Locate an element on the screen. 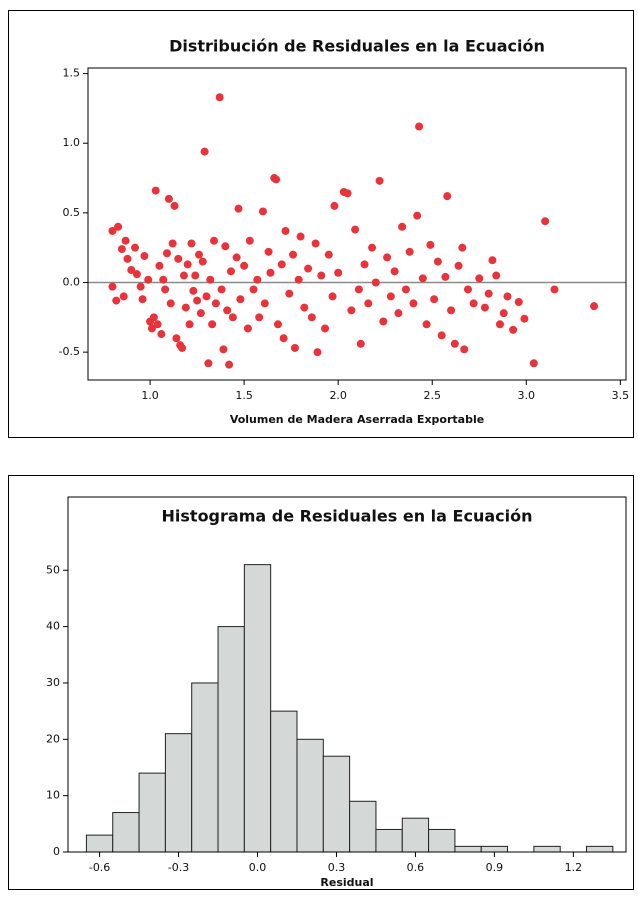  x-axis-label: Volumen de Madera Aserrada Exportable is located at coordinates (357, 419).